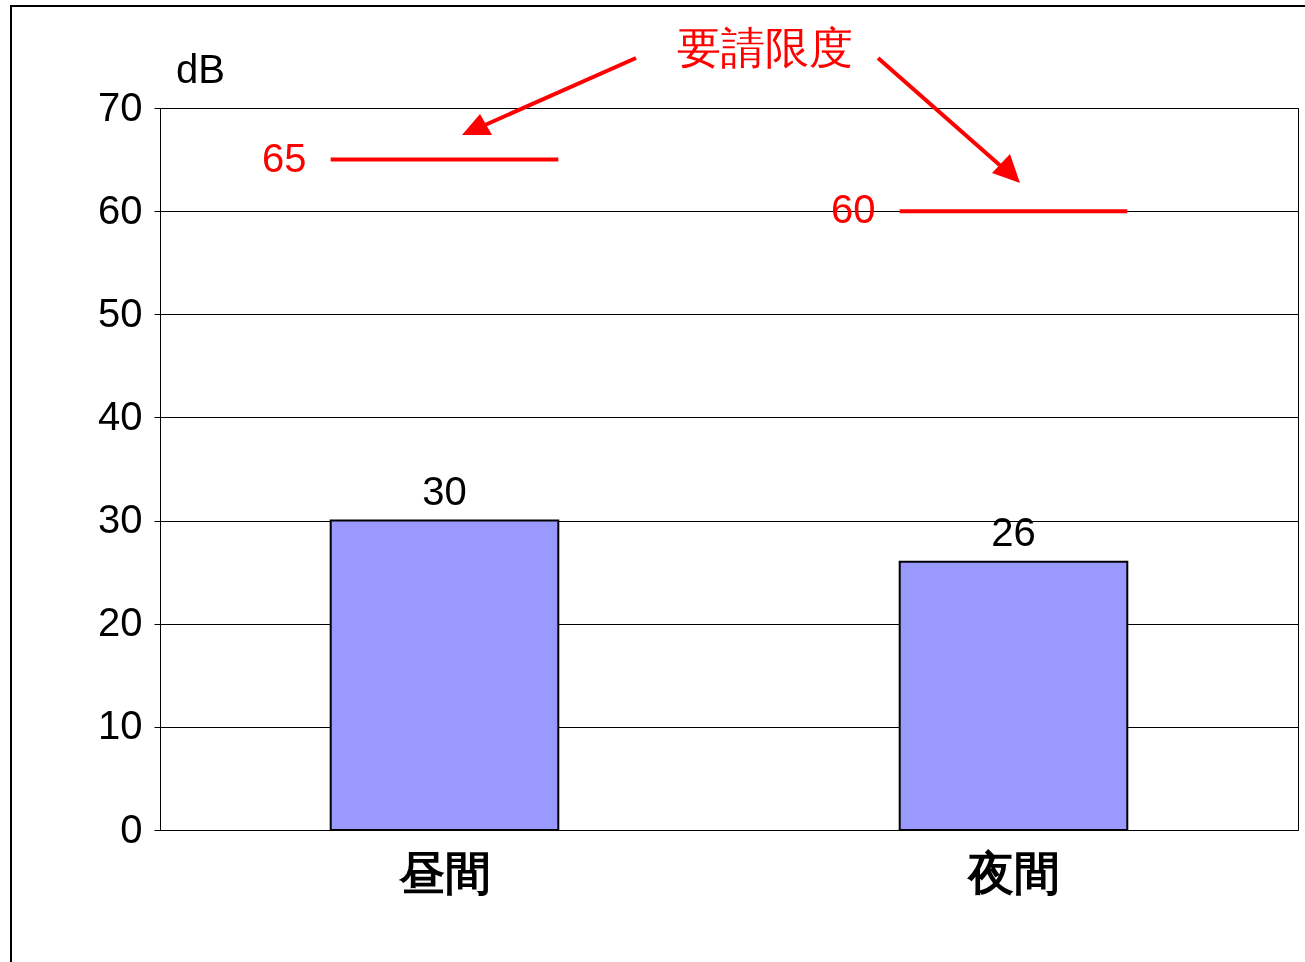  What do you see at coordinates (765, 47) in the screenshot?
I see `text: 要請限度` at bounding box center [765, 47].